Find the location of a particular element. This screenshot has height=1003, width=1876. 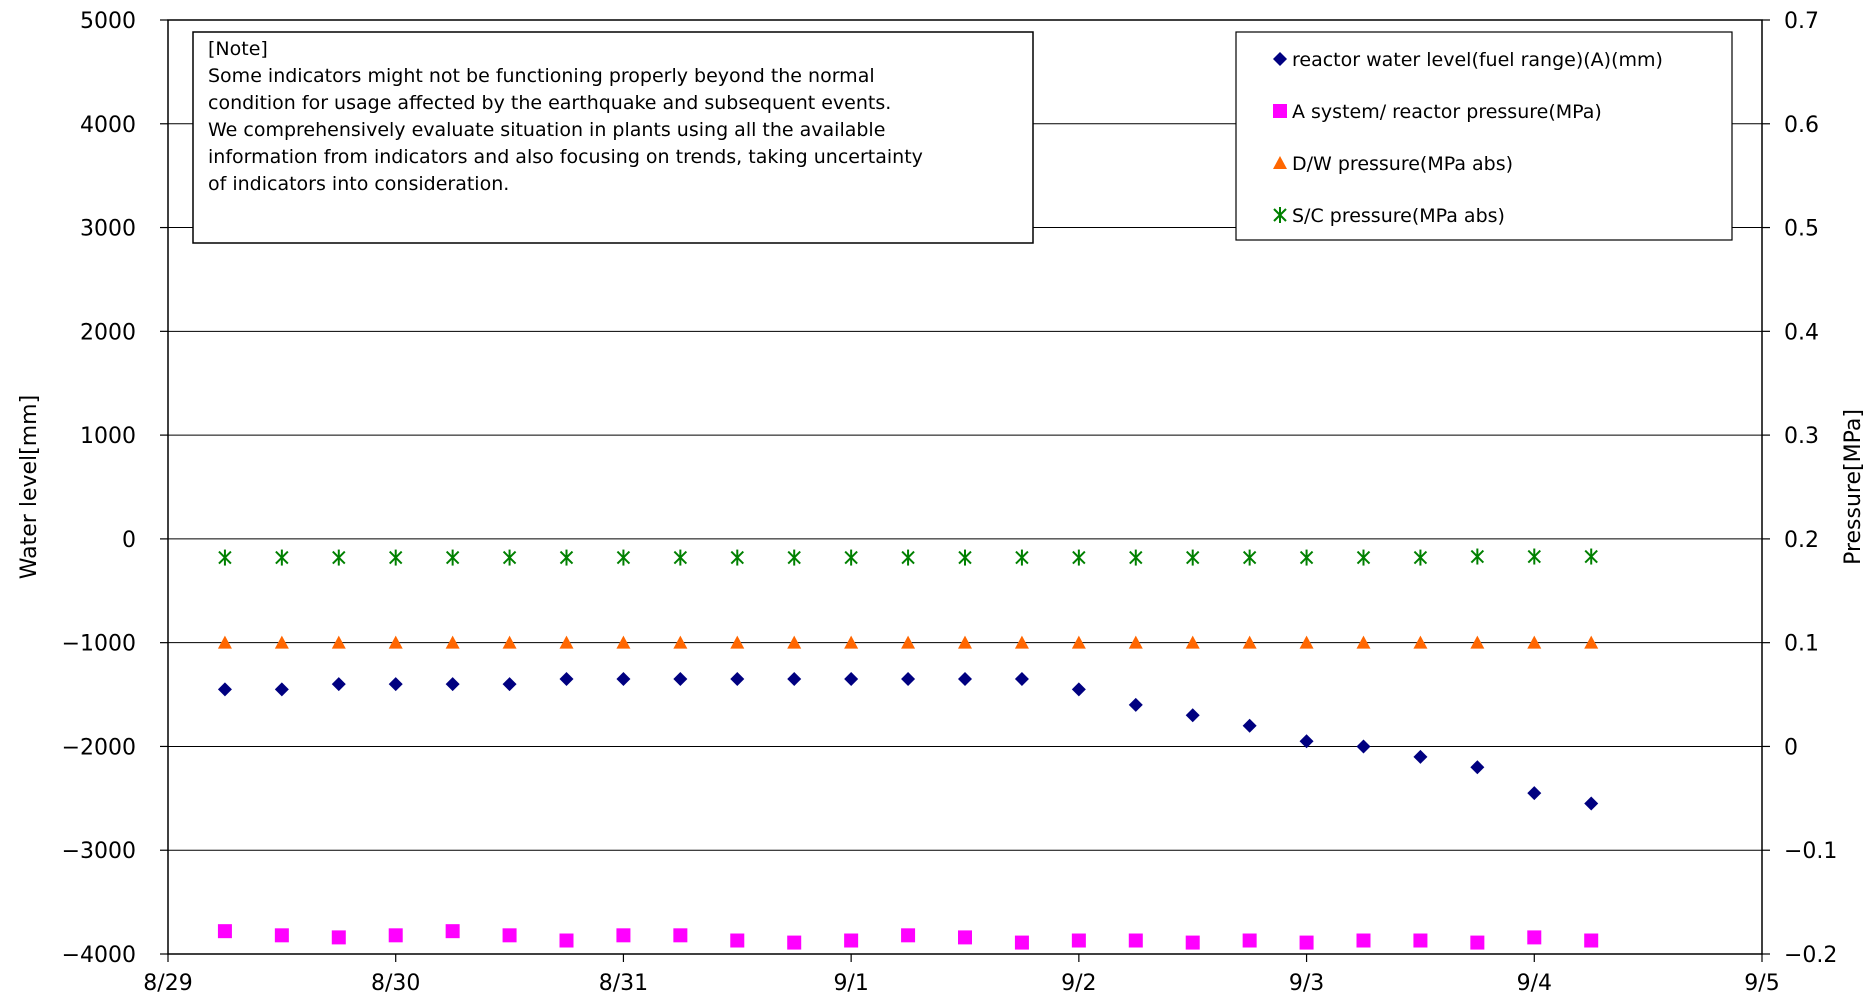

legend-markers is located at coordinates (1280, 137).